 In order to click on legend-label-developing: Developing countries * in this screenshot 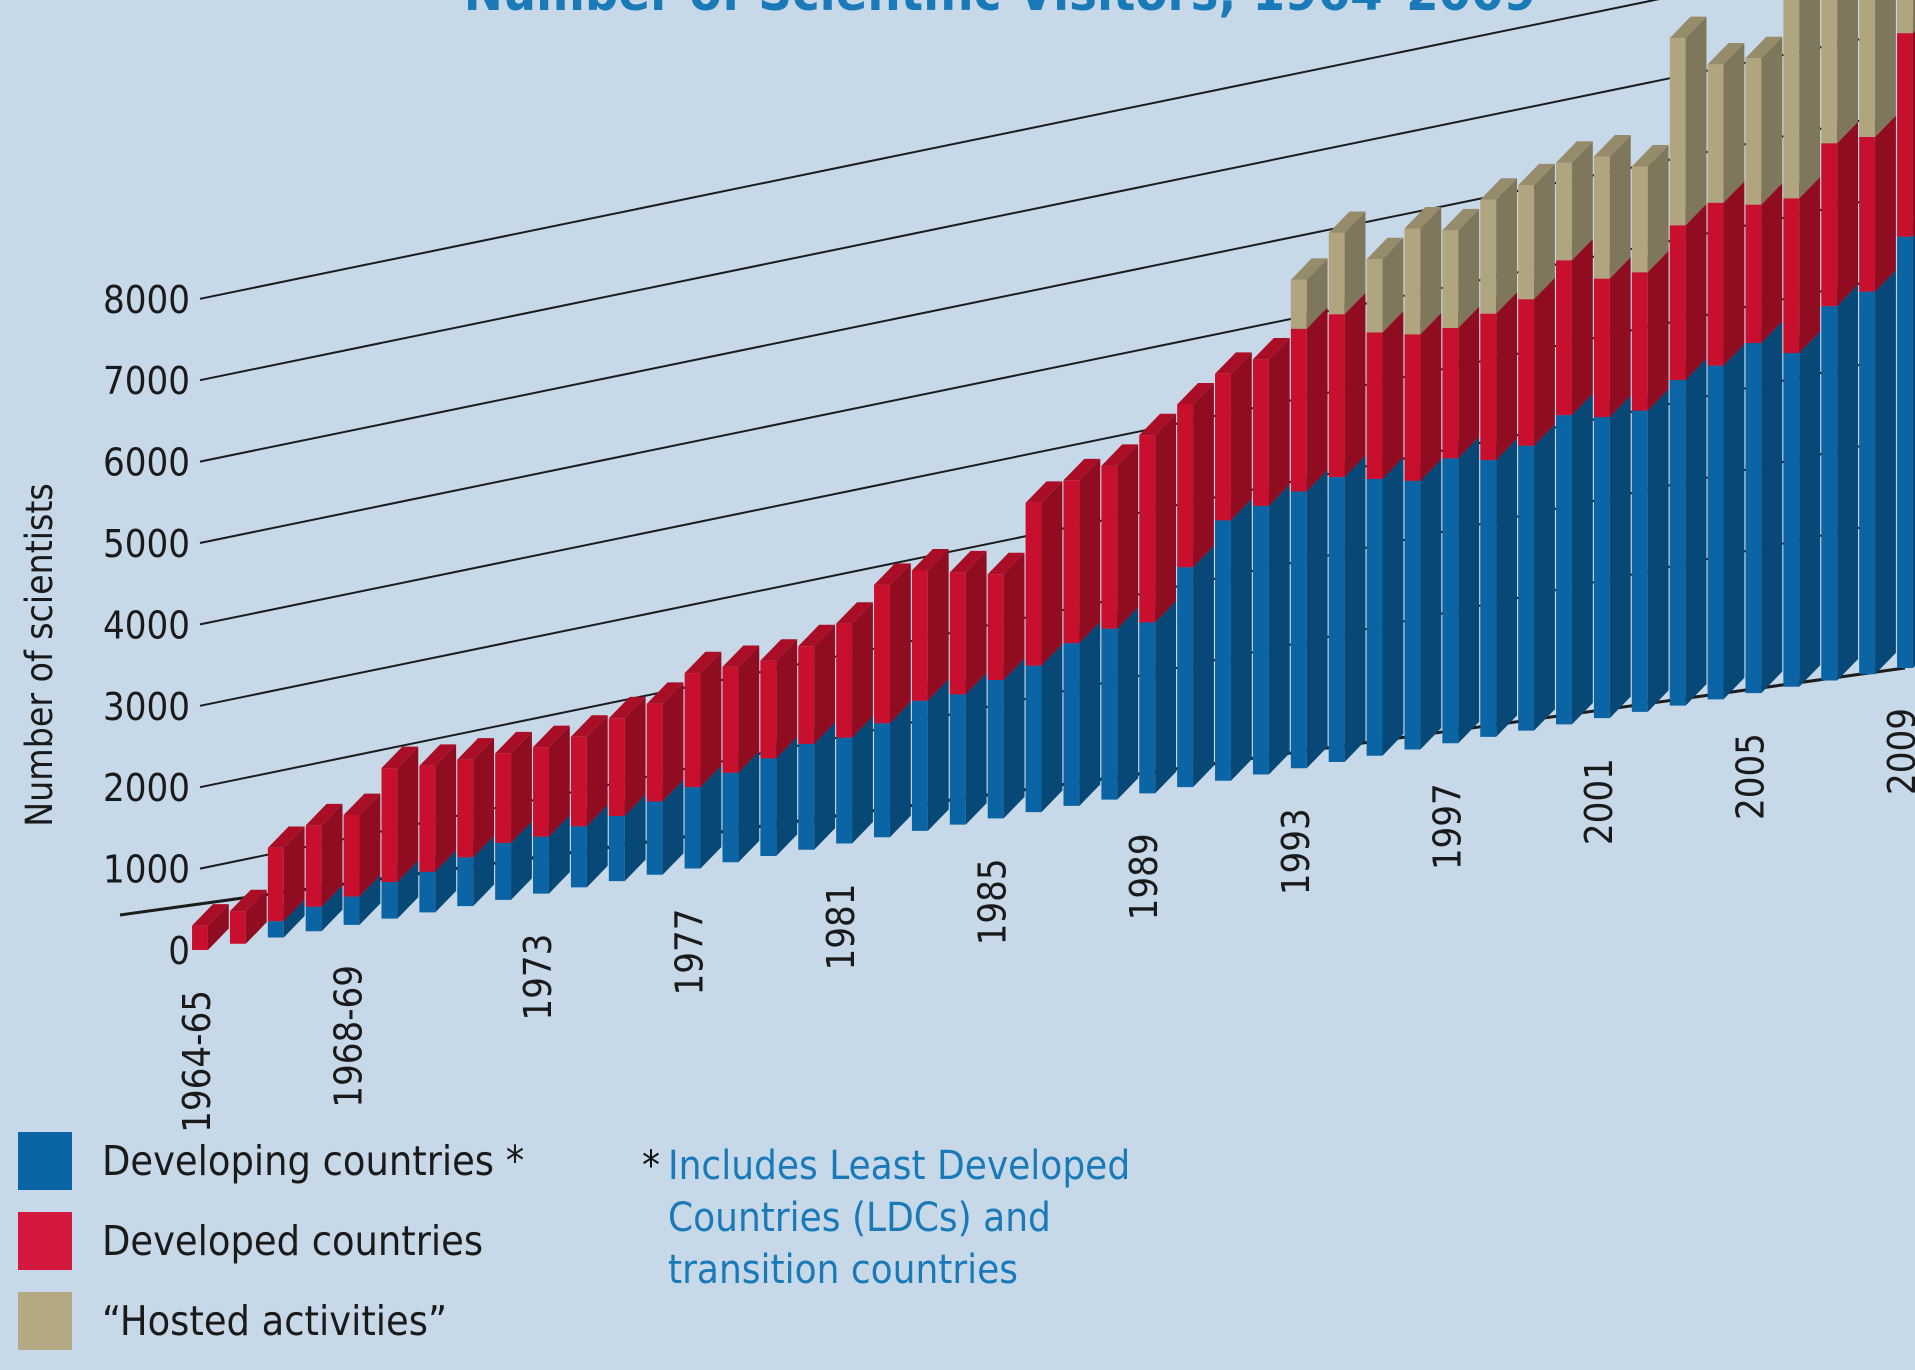, I will do `click(313, 1161)`.